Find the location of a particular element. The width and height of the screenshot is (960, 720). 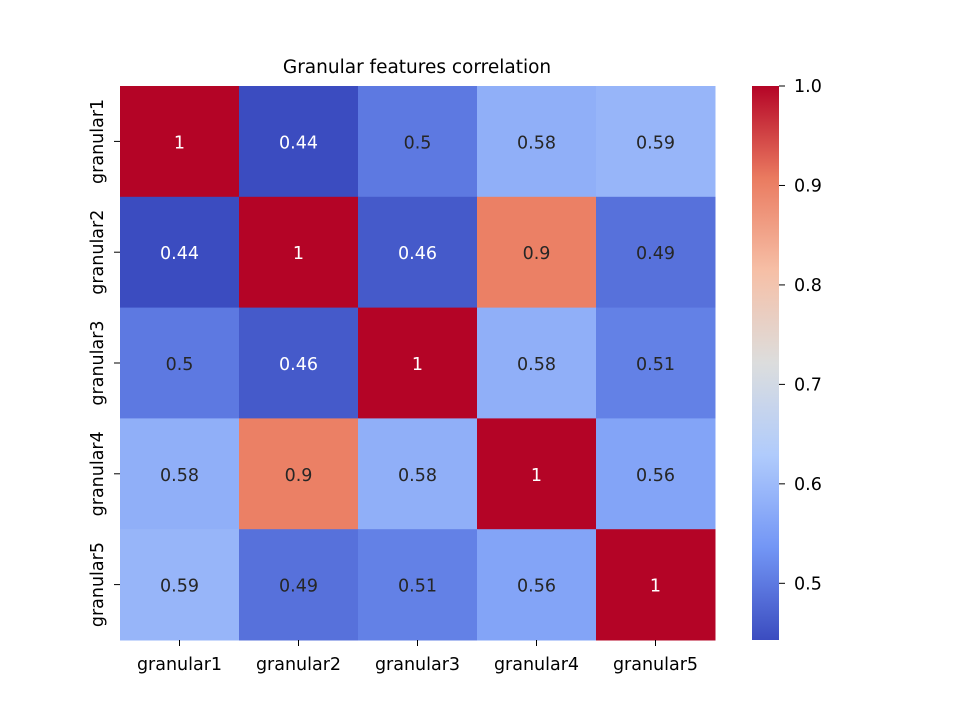

colorbar-tick-label: 0.8 is located at coordinates (808, 286).